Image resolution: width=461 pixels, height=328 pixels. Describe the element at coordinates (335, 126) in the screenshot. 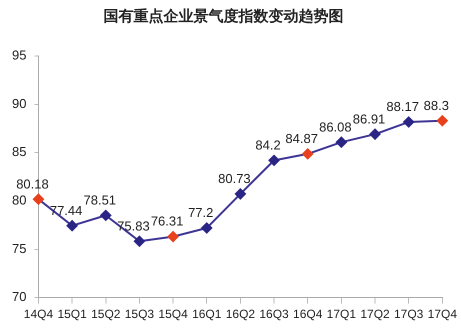

I see `data-label: 86.08` at that location.